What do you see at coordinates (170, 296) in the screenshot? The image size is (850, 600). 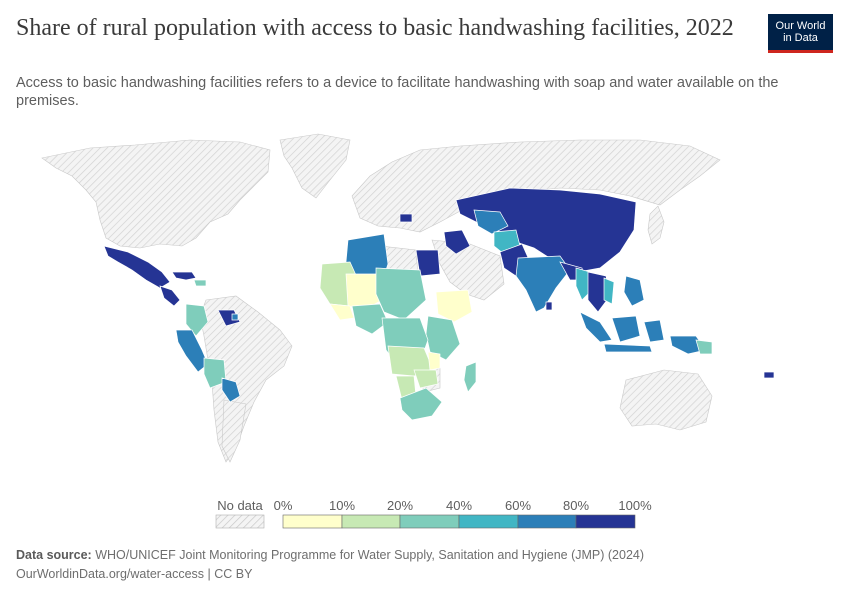 I see `region-central-america` at bounding box center [170, 296].